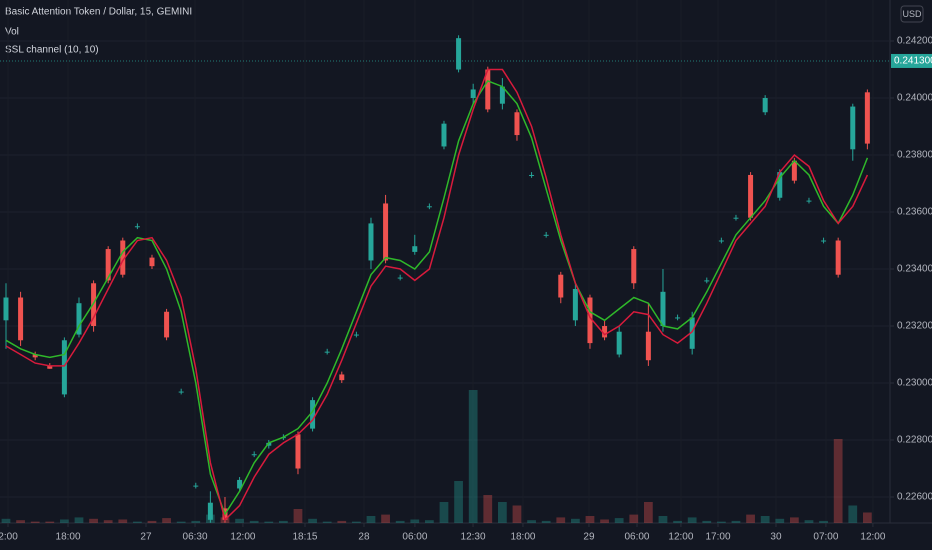  I want to click on legend-ssl: SSL channel (10, 10), so click(52, 50).